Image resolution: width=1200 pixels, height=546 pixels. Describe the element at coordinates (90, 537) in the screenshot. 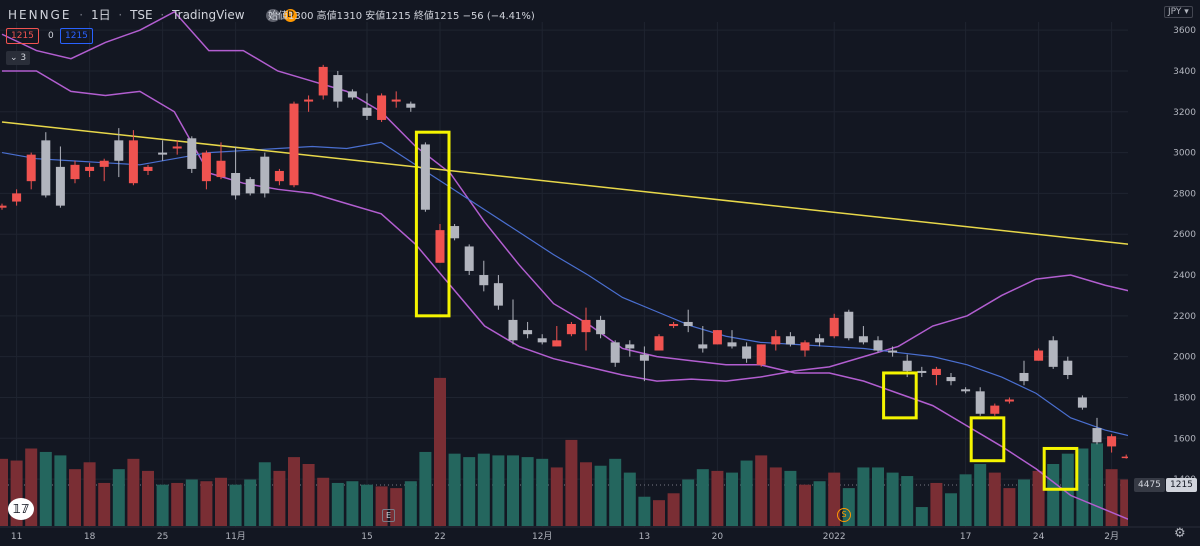

I see `time-tick-label: 18` at that location.